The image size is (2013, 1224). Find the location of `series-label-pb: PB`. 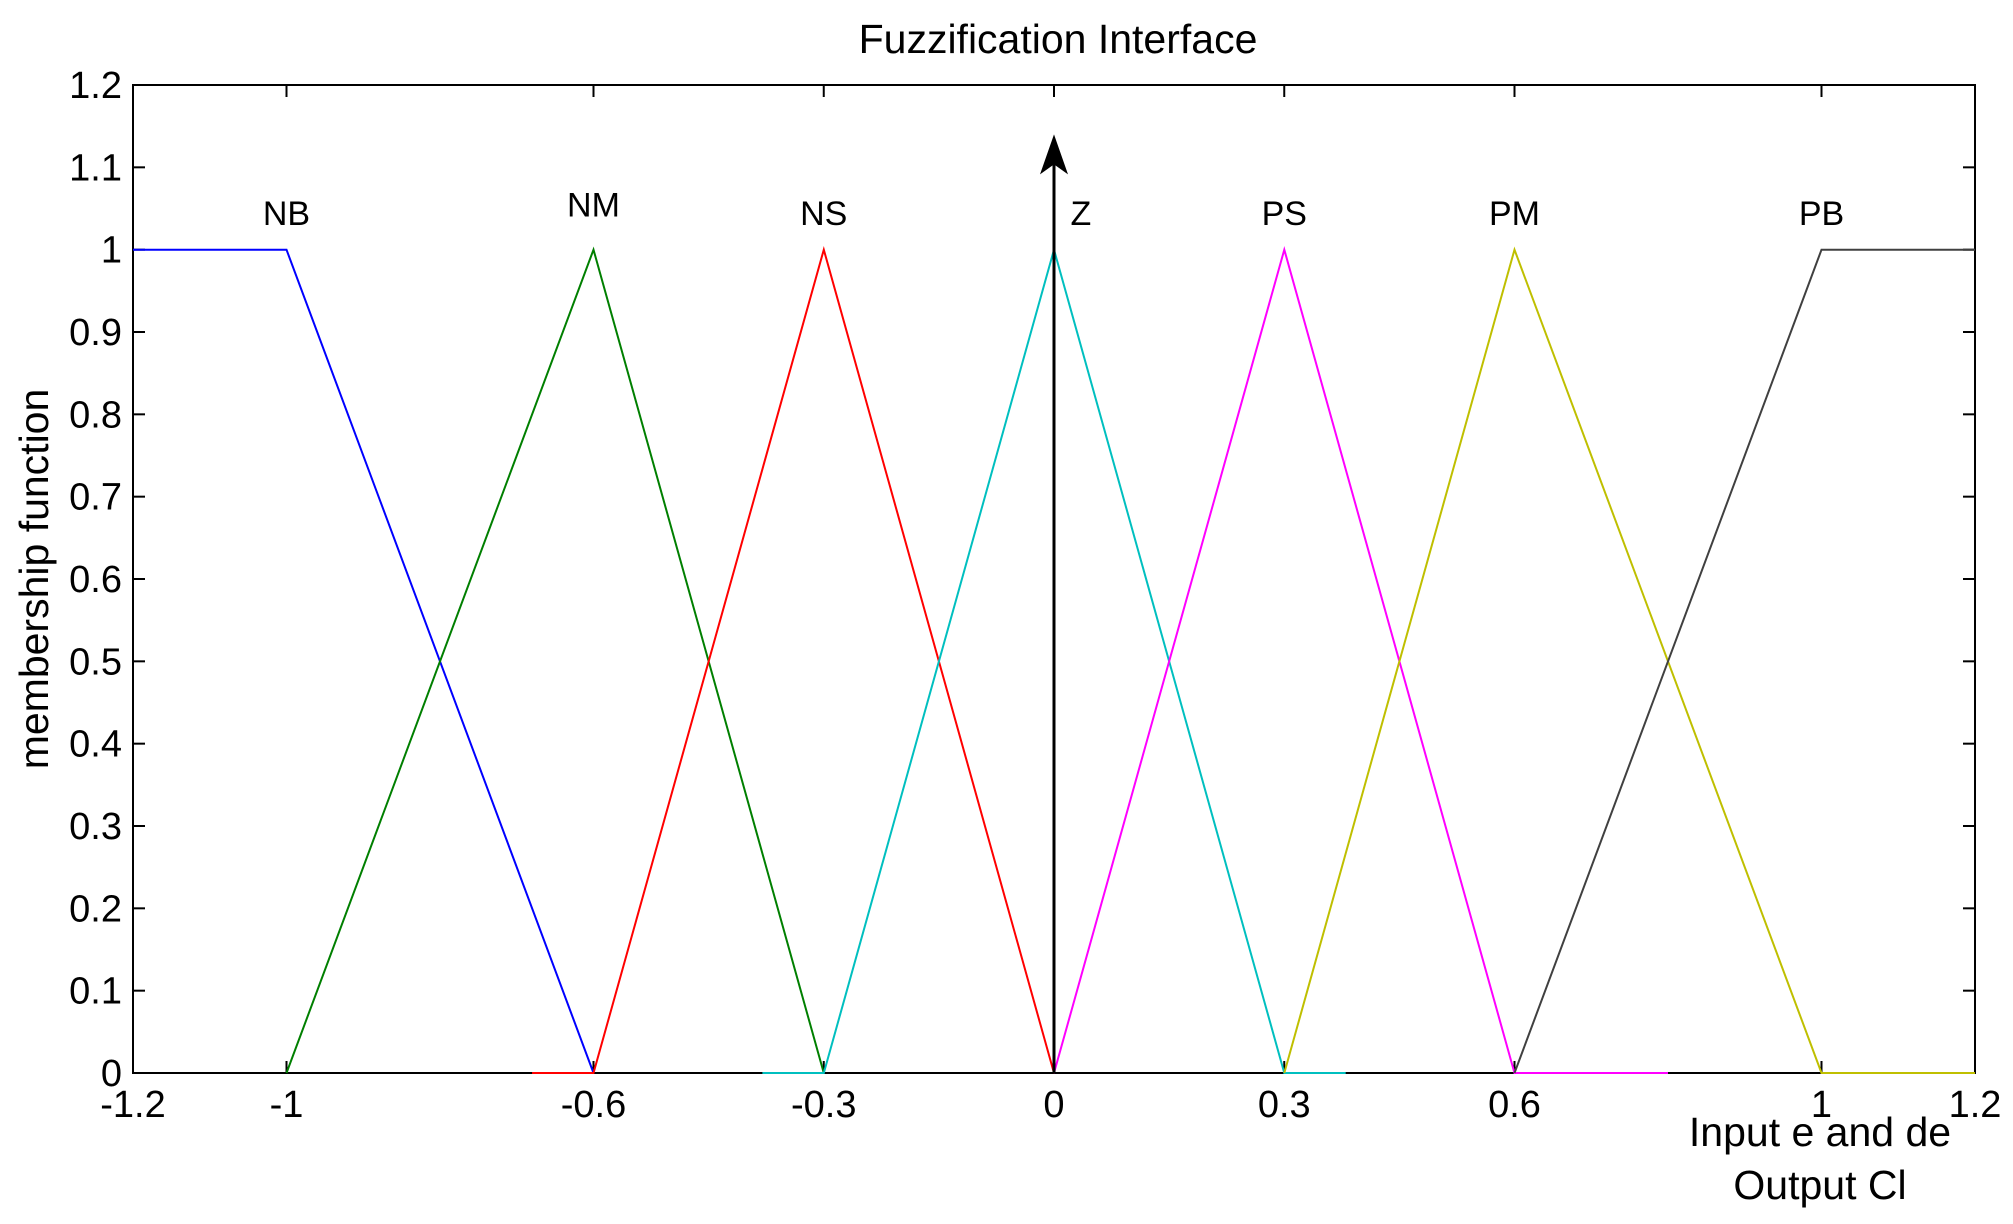

series-label-pb: PB is located at coordinates (1821, 214).